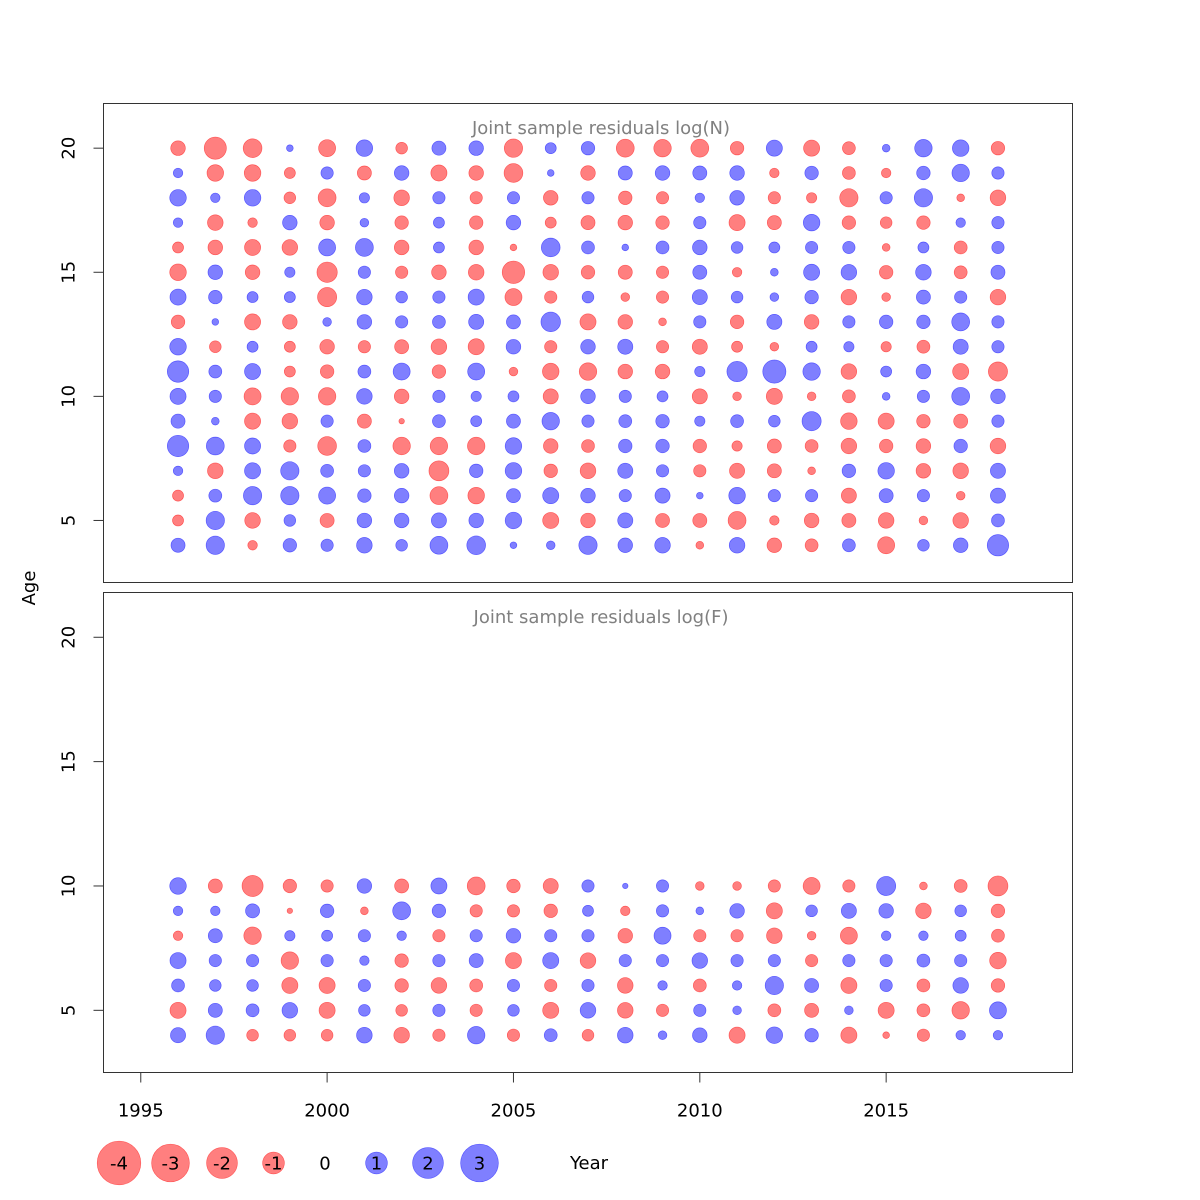  What do you see at coordinates (119, 1163) in the screenshot?
I see `legend-bubble` at bounding box center [119, 1163].